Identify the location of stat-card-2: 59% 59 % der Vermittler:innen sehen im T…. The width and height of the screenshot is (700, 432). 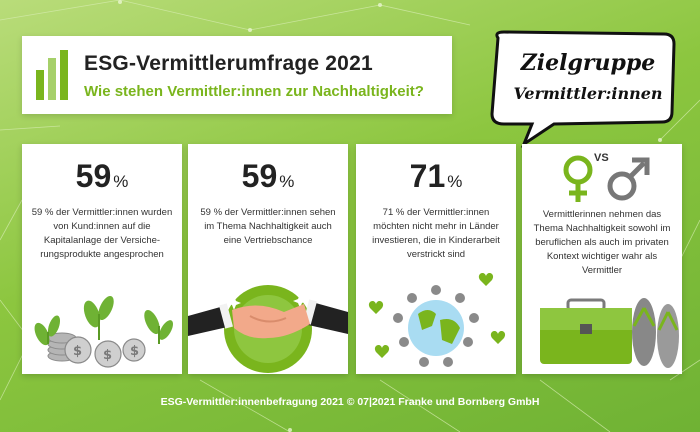
(268, 259).